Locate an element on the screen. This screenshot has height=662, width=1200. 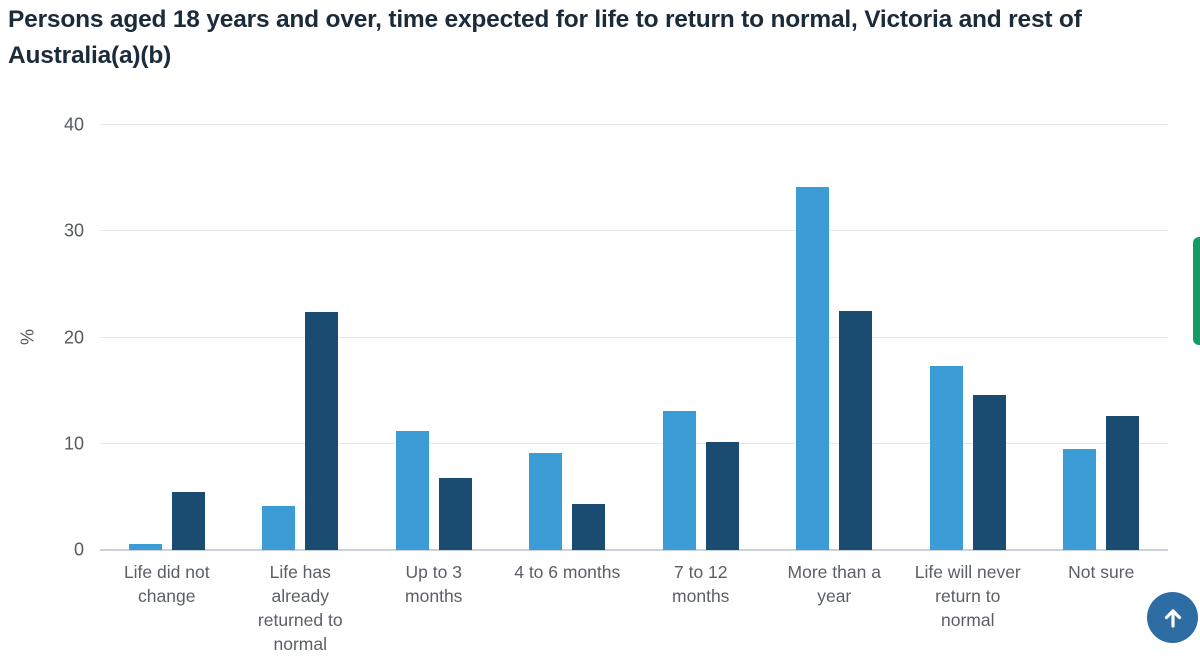
x-tick-label: More than a year is located at coordinates (834, 584).